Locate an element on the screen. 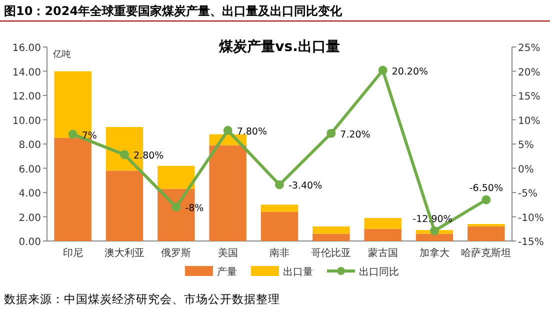  y2-tick-label: 20% is located at coordinates (529, 72).